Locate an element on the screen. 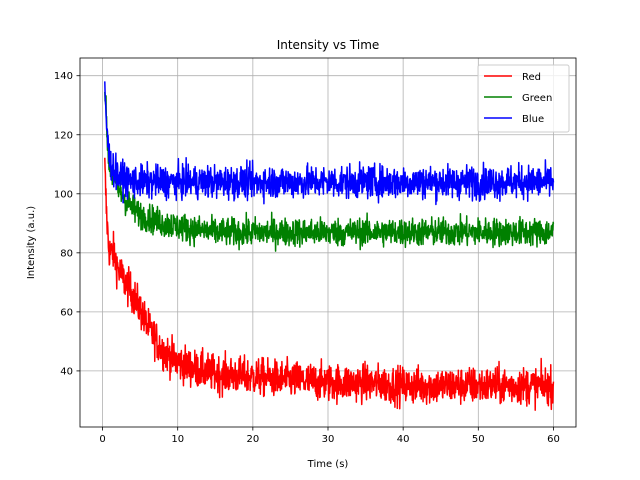 This screenshot has width=640, height=480. x-tick-label: 50 is located at coordinates (478, 439).